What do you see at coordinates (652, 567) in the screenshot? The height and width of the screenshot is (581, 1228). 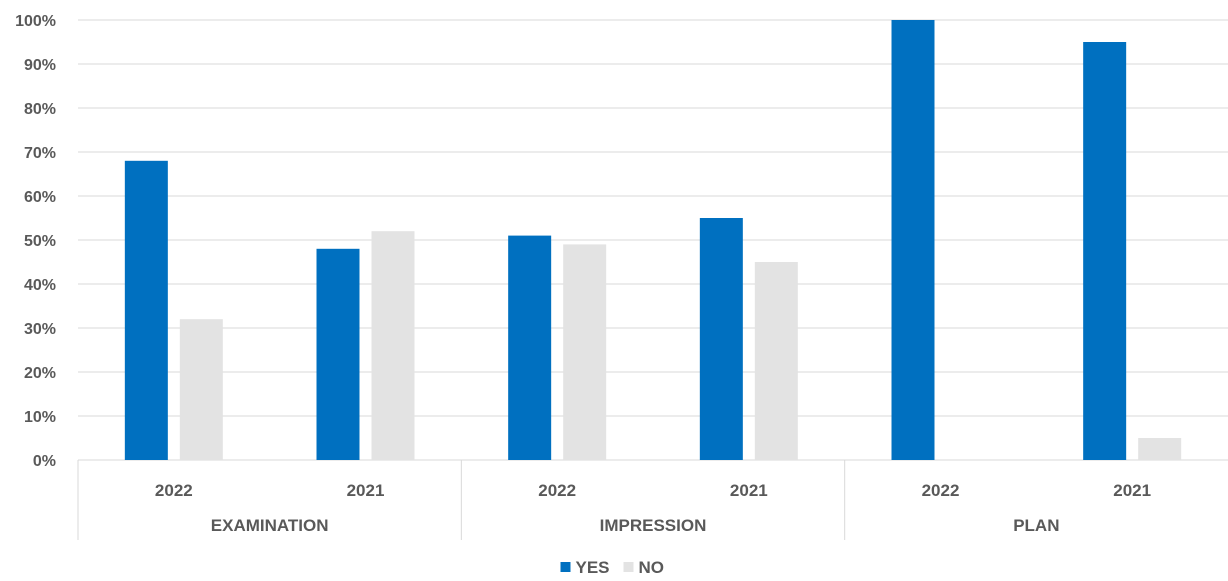 I see `legend-label: NO` at bounding box center [652, 567].